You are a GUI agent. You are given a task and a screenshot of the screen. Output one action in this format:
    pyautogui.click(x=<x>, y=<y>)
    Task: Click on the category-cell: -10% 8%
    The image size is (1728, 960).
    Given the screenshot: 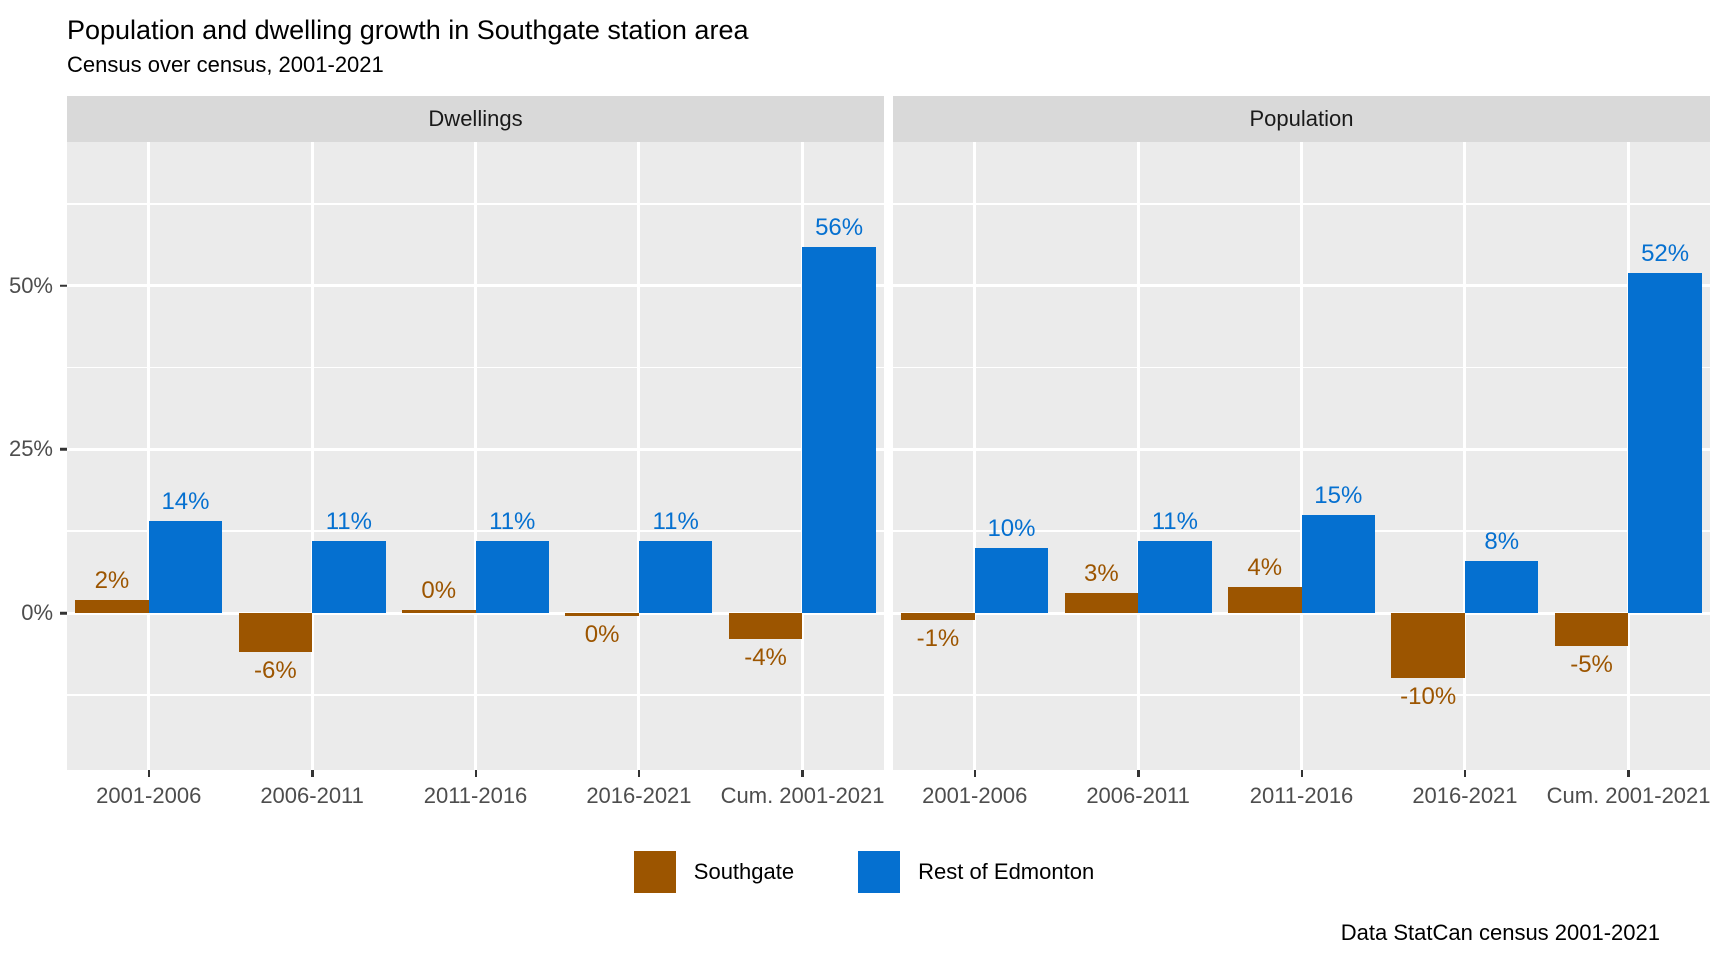 What is the action you would take?
    pyautogui.click(x=1464, y=456)
    